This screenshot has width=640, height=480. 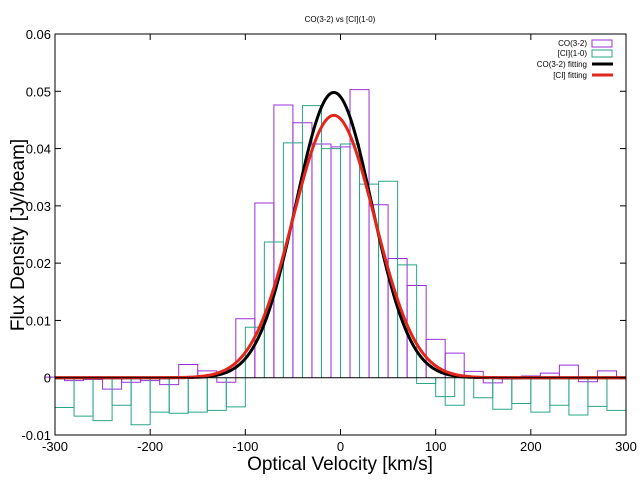 What do you see at coordinates (602, 53) in the screenshot?
I see `legend-swatch-ci10` at bounding box center [602, 53].